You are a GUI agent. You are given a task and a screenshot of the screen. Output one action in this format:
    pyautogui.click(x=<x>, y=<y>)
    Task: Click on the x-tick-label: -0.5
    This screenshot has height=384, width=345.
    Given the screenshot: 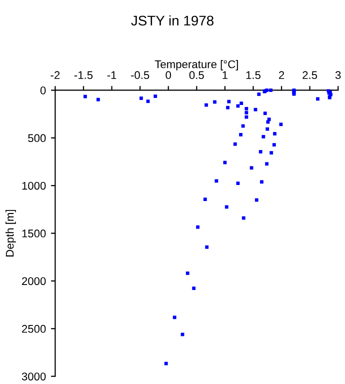 What is the action you would take?
    pyautogui.click(x=140, y=75)
    